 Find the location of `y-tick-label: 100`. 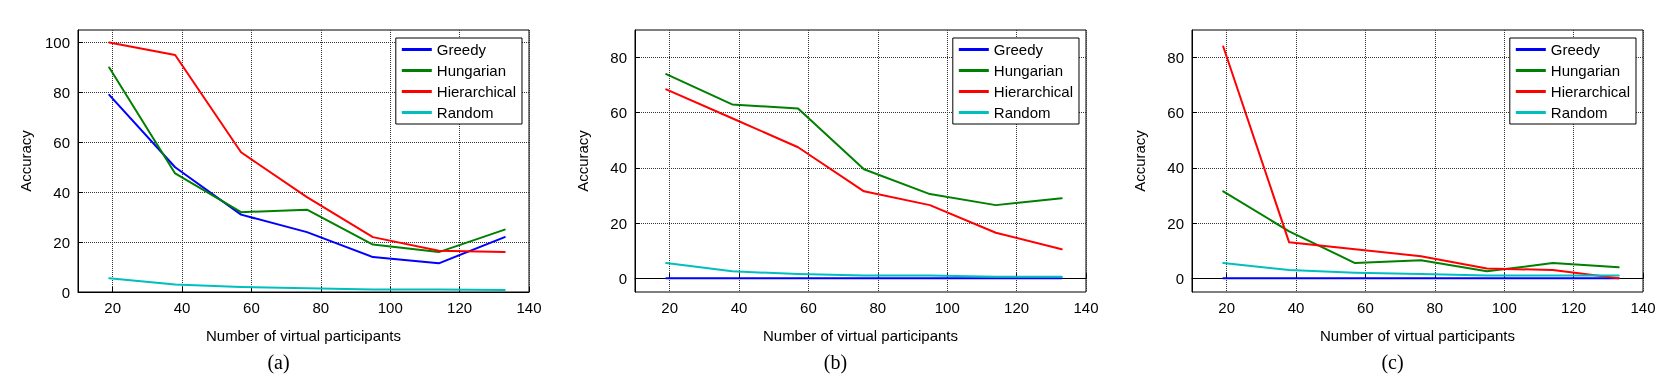

y-tick-label: 100 is located at coordinates (57, 42).